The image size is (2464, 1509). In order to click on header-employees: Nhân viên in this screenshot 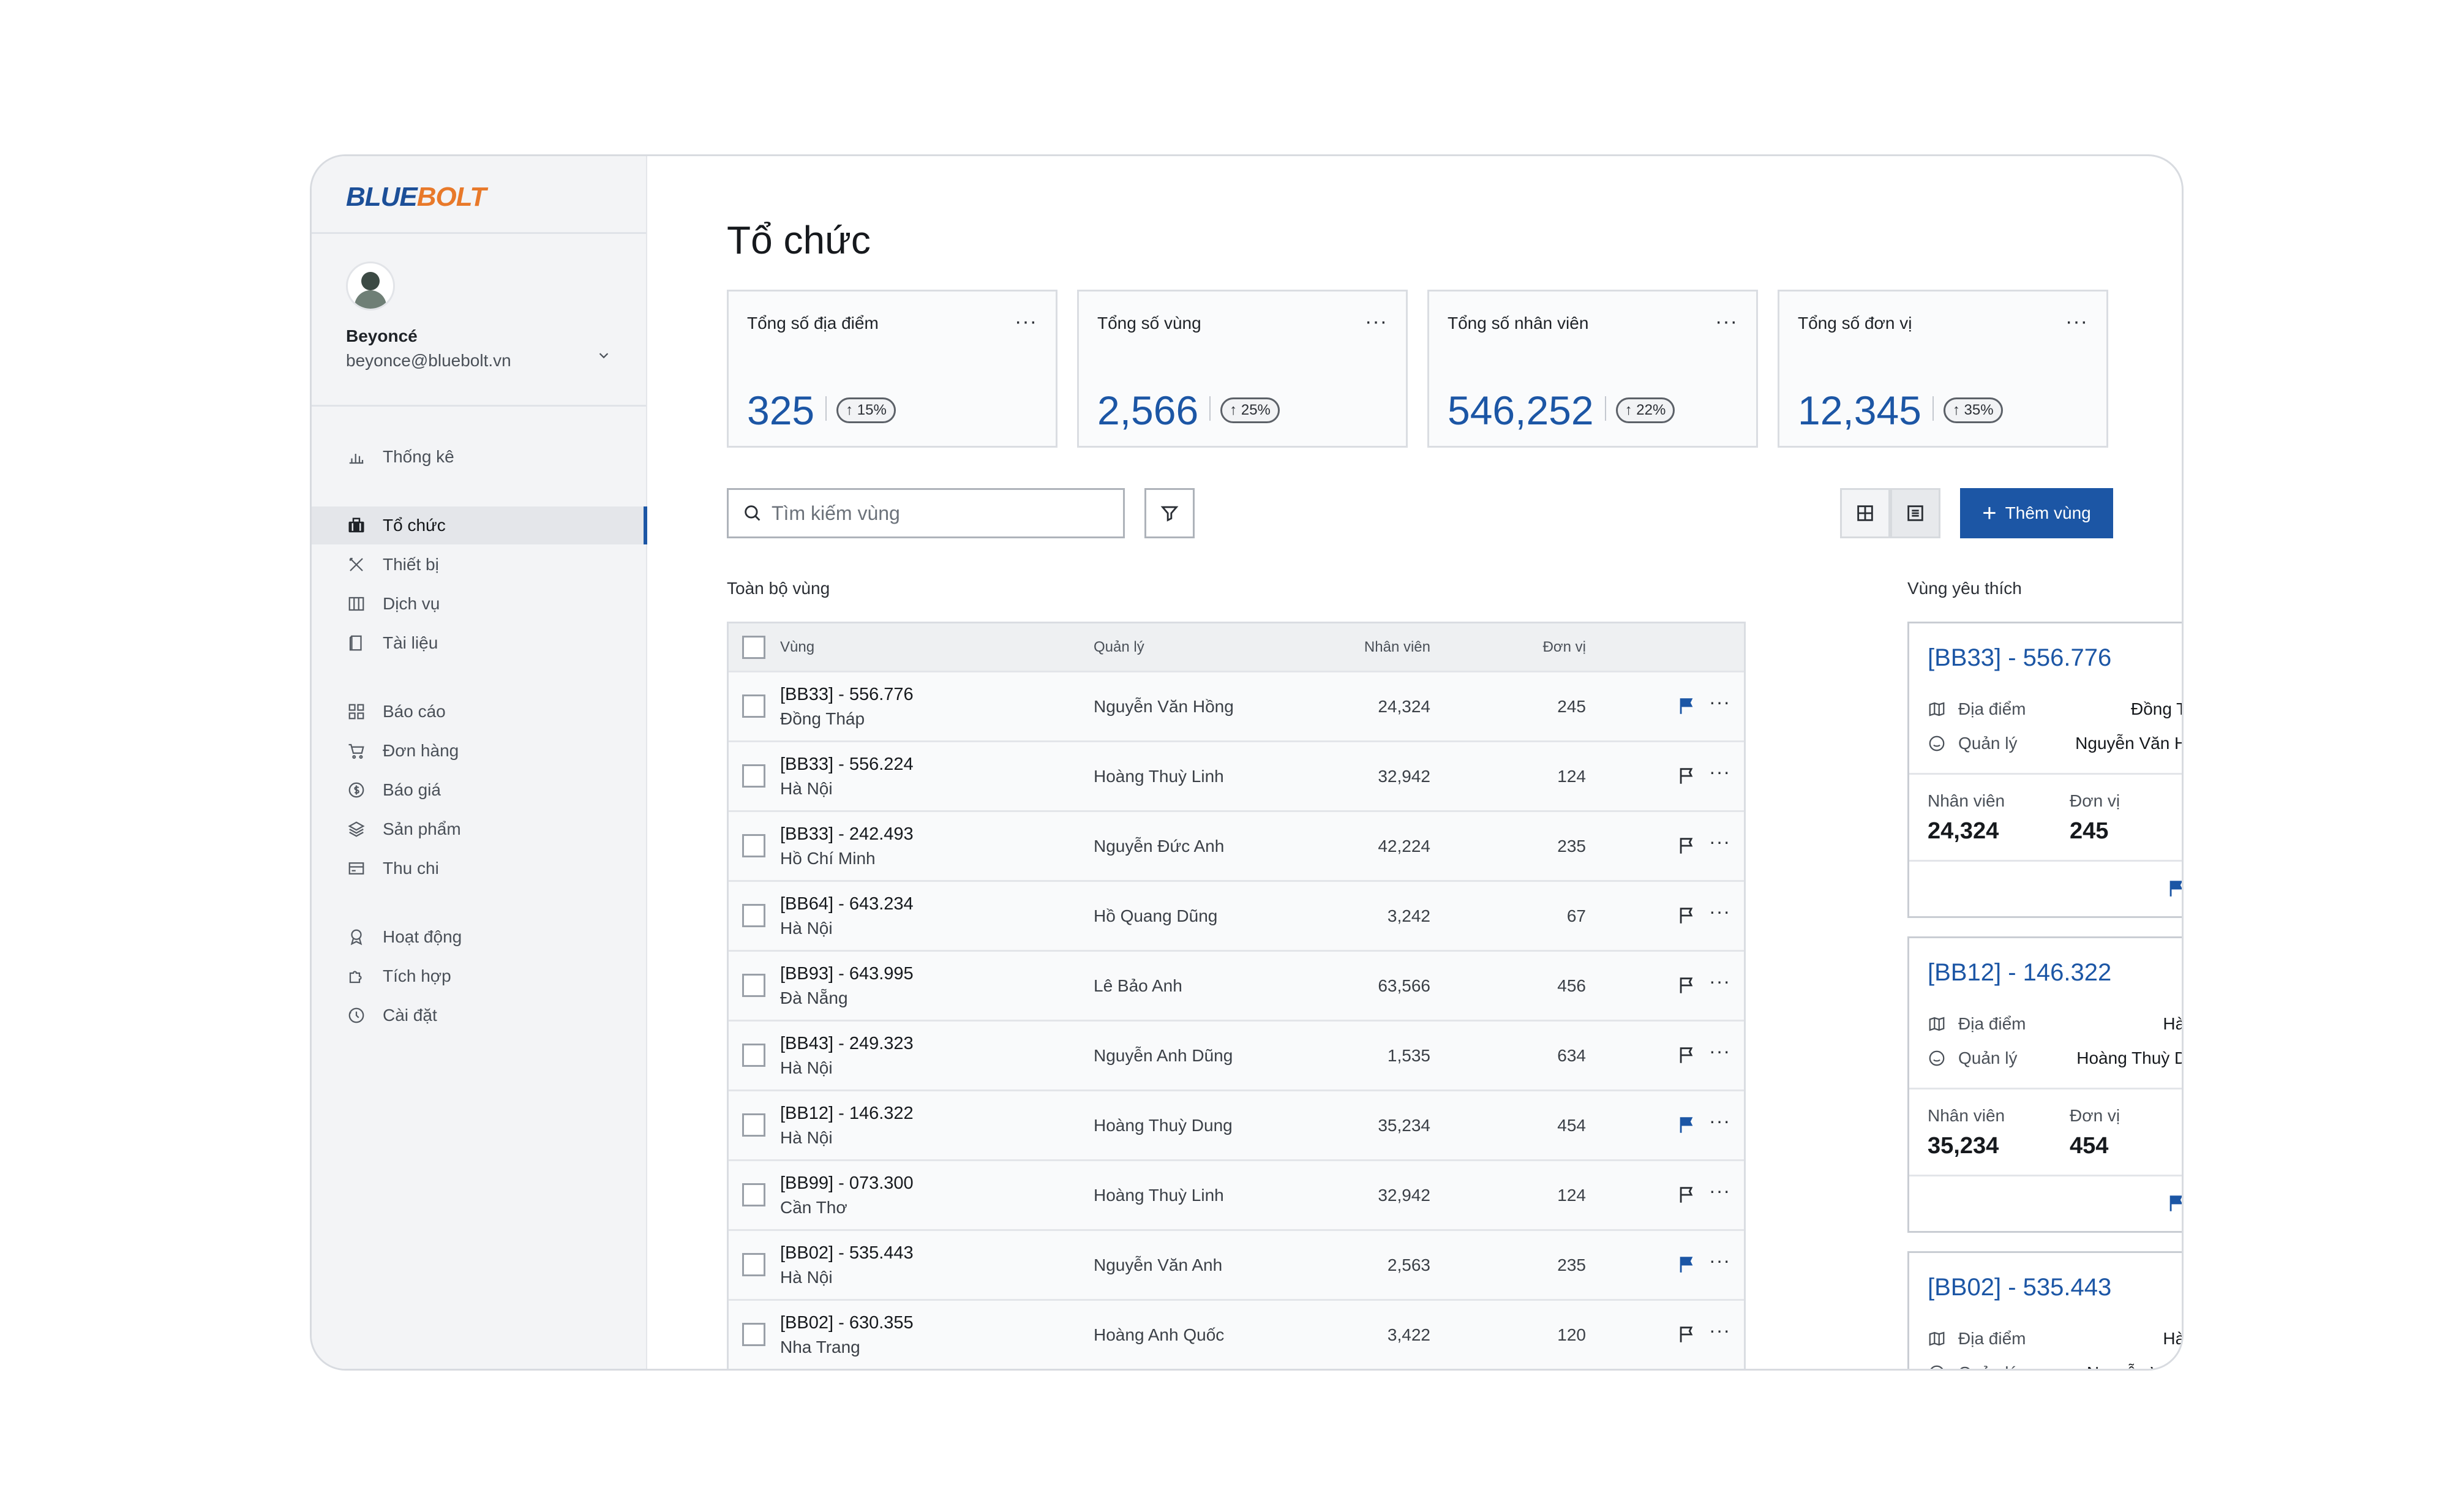, I will do `click(1397, 646)`.